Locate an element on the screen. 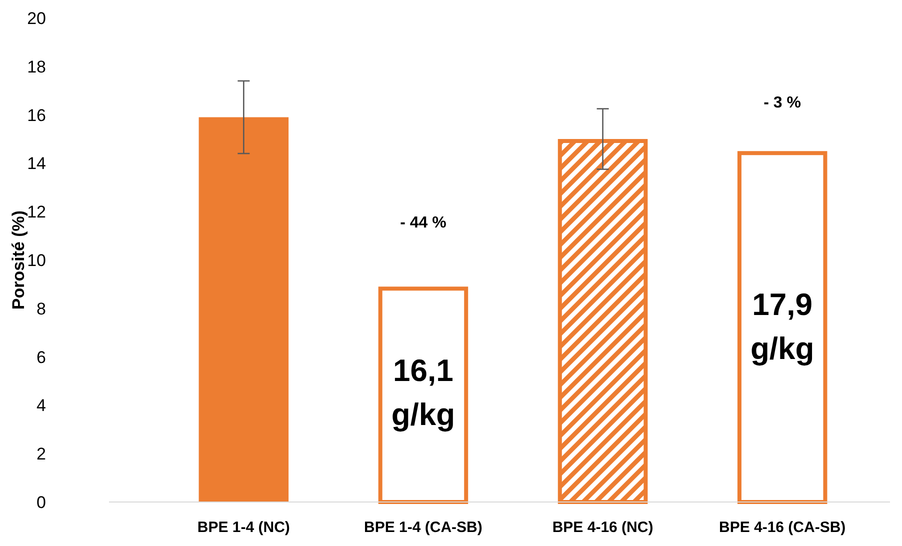 The width and height of the screenshot is (902, 546). y-tick-label: 12 is located at coordinates (36, 212).